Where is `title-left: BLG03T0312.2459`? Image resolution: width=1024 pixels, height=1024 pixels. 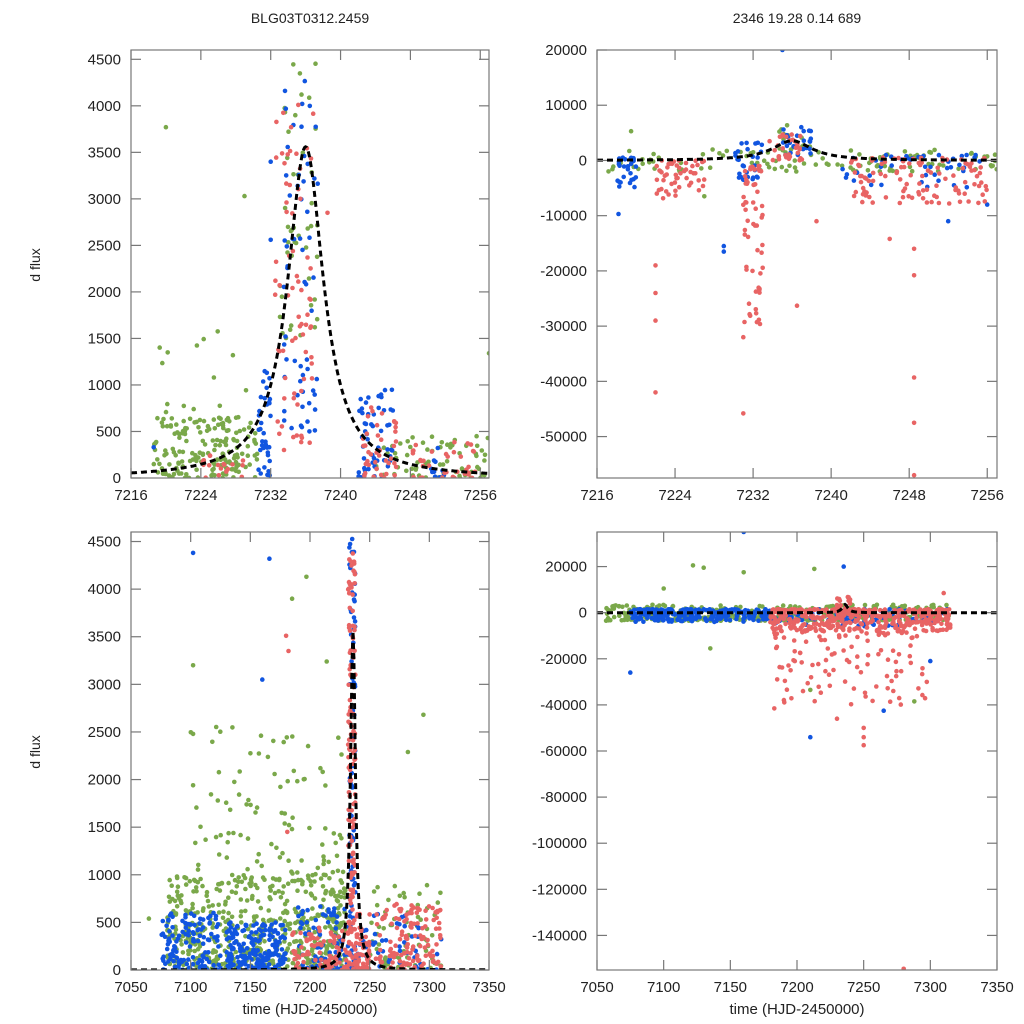 title-left: BLG03T0312.2459 is located at coordinates (310, 18).